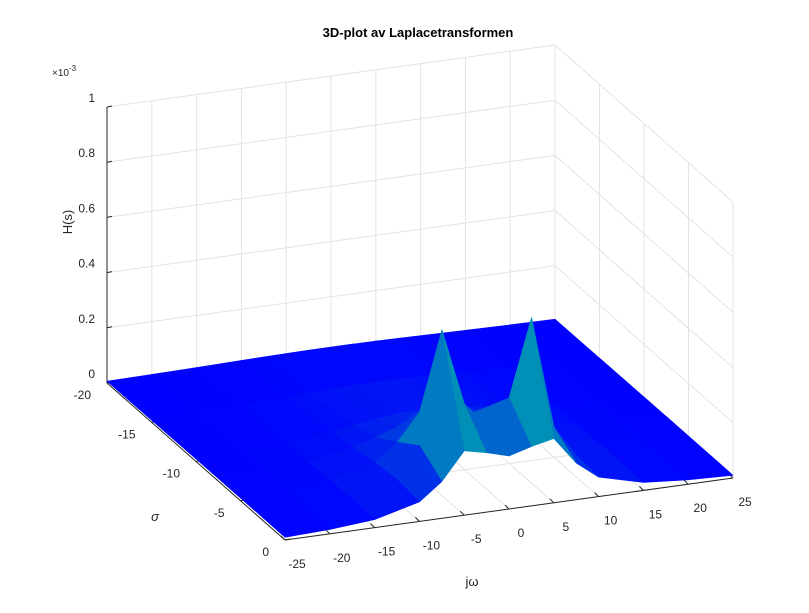  Describe the element at coordinates (387, 552) in the screenshot. I see `x-tick-label: -15` at that location.